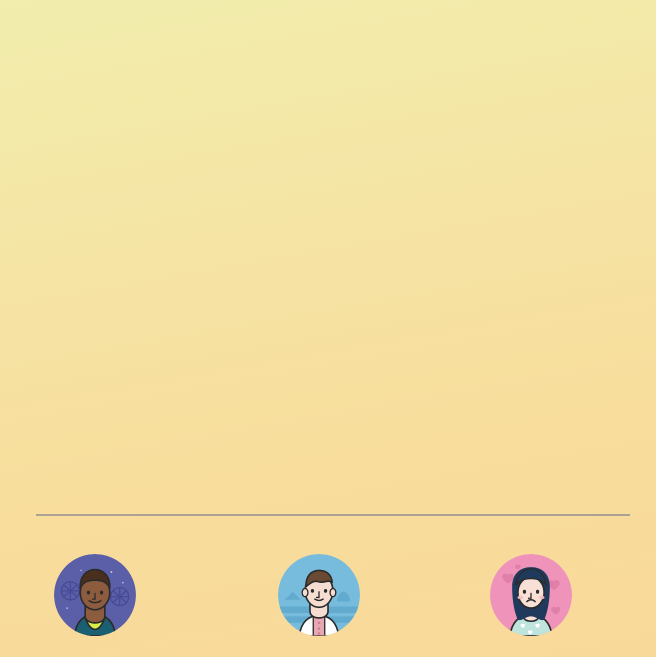 The width and height of the screenshot is (656, 657). What do you see at coordinates (95, 595) in the screenshot?
I see `avatar-person-basketball` at bounding box center [95, 595].